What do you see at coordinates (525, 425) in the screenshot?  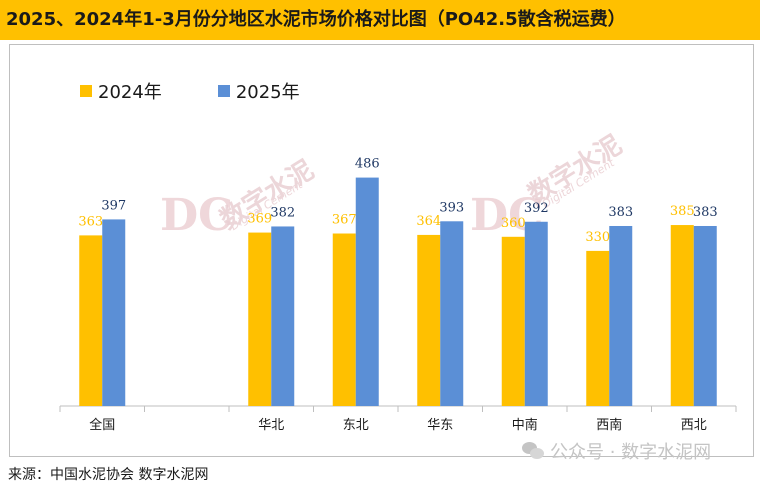 I see `x-tick-label: 中南` at bounding box center [525, 425].